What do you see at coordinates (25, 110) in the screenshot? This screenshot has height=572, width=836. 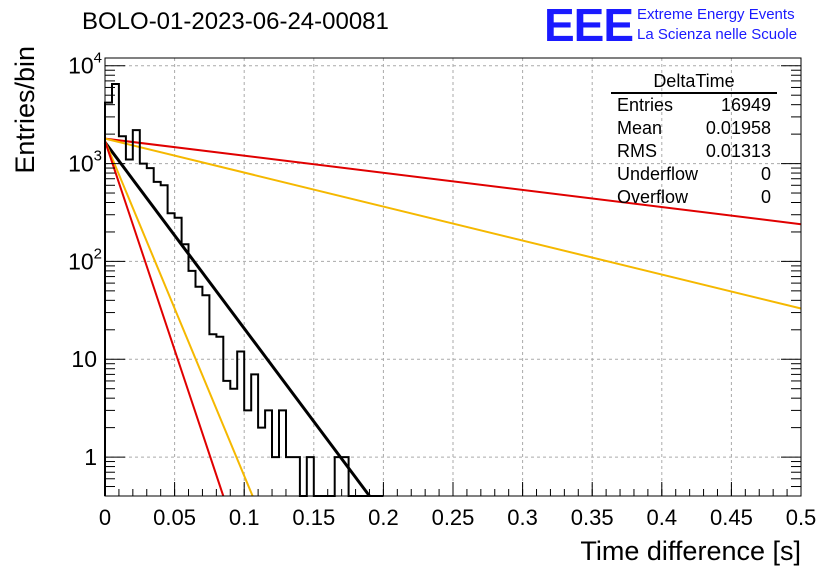 I see `y-axis-label: Entries/bin` at bounding box center [25, 110].